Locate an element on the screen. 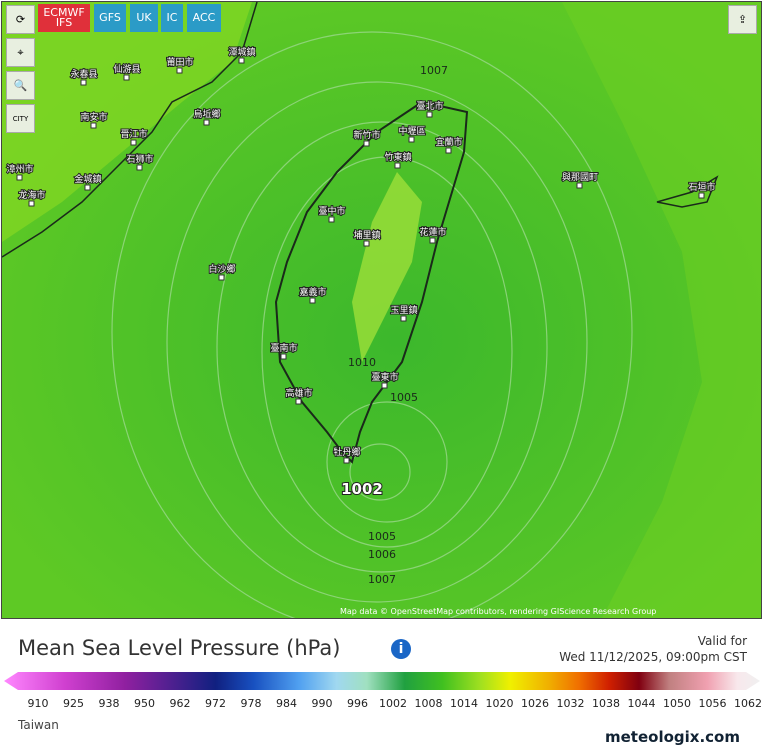  model-button: UK is located at coordinates (144, 18).